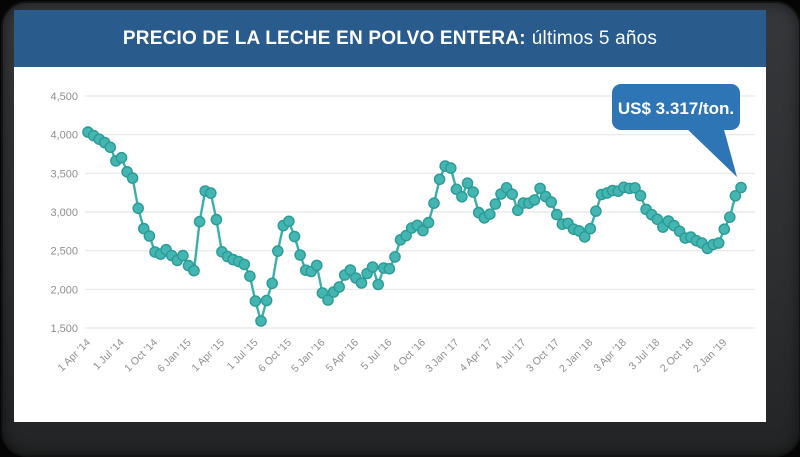 The width and height of the screenshot is (800, 457). I want to click on x-tick-label: 4 Apr '17, so click(476, 356).